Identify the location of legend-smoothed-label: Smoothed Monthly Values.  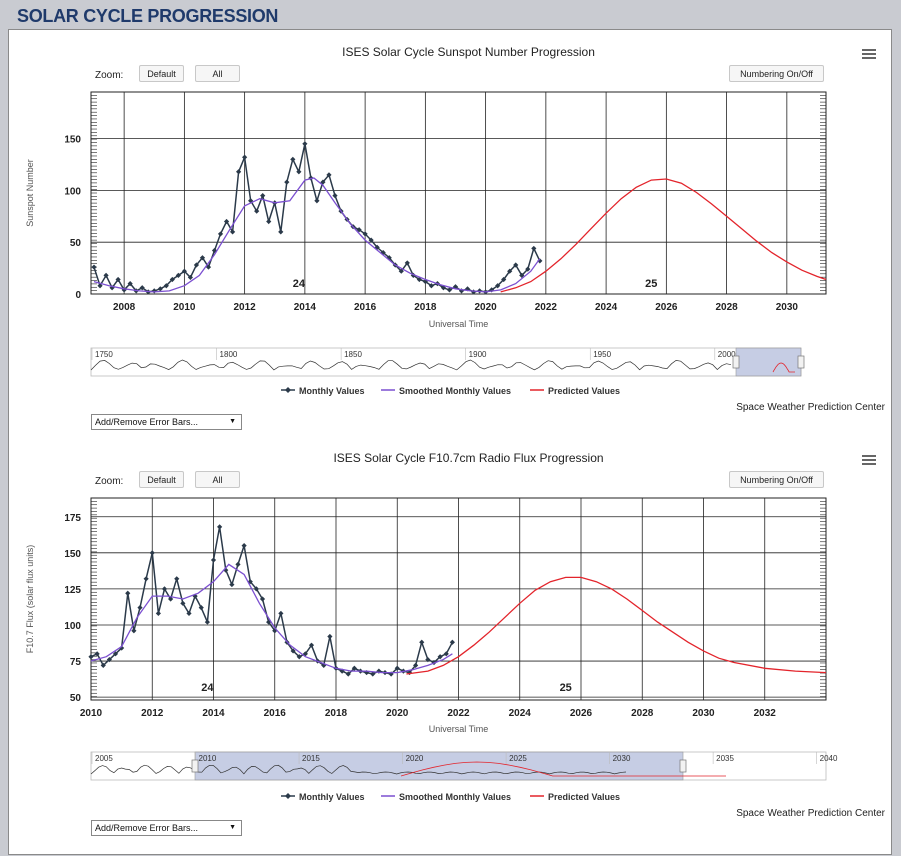
(455, 797).